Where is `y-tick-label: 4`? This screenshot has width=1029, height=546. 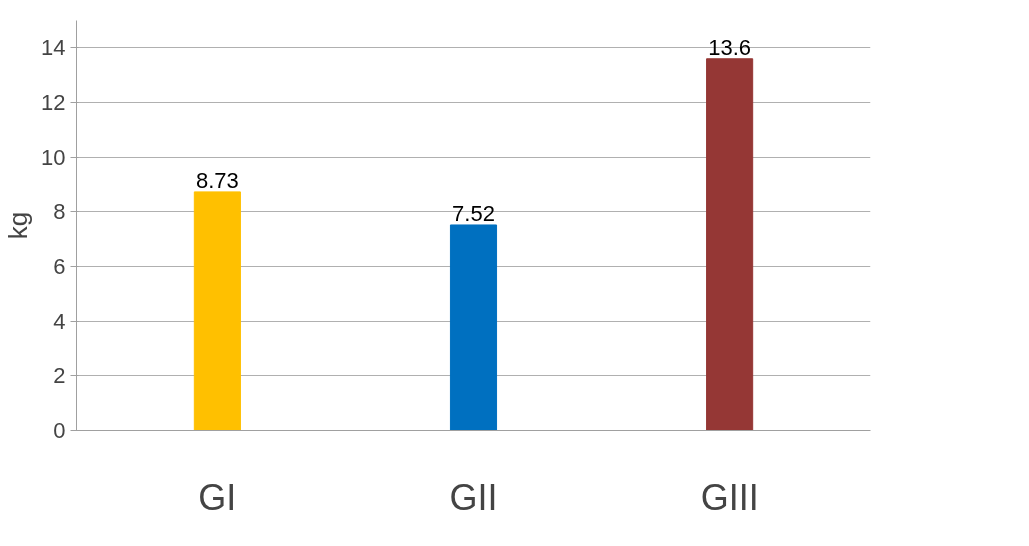
y-tick-label: 4 is located at coordinates (59, 321).